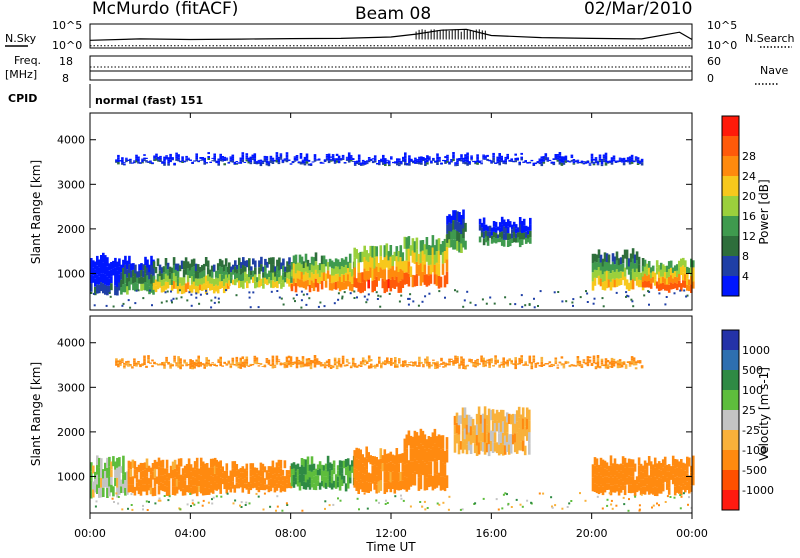 This screenshot has height=558, width=800. What do you see at coordinates (190, 533) in the screenshot?
I see `x-tick-label: 04:00` at bounding box center [190, 533].